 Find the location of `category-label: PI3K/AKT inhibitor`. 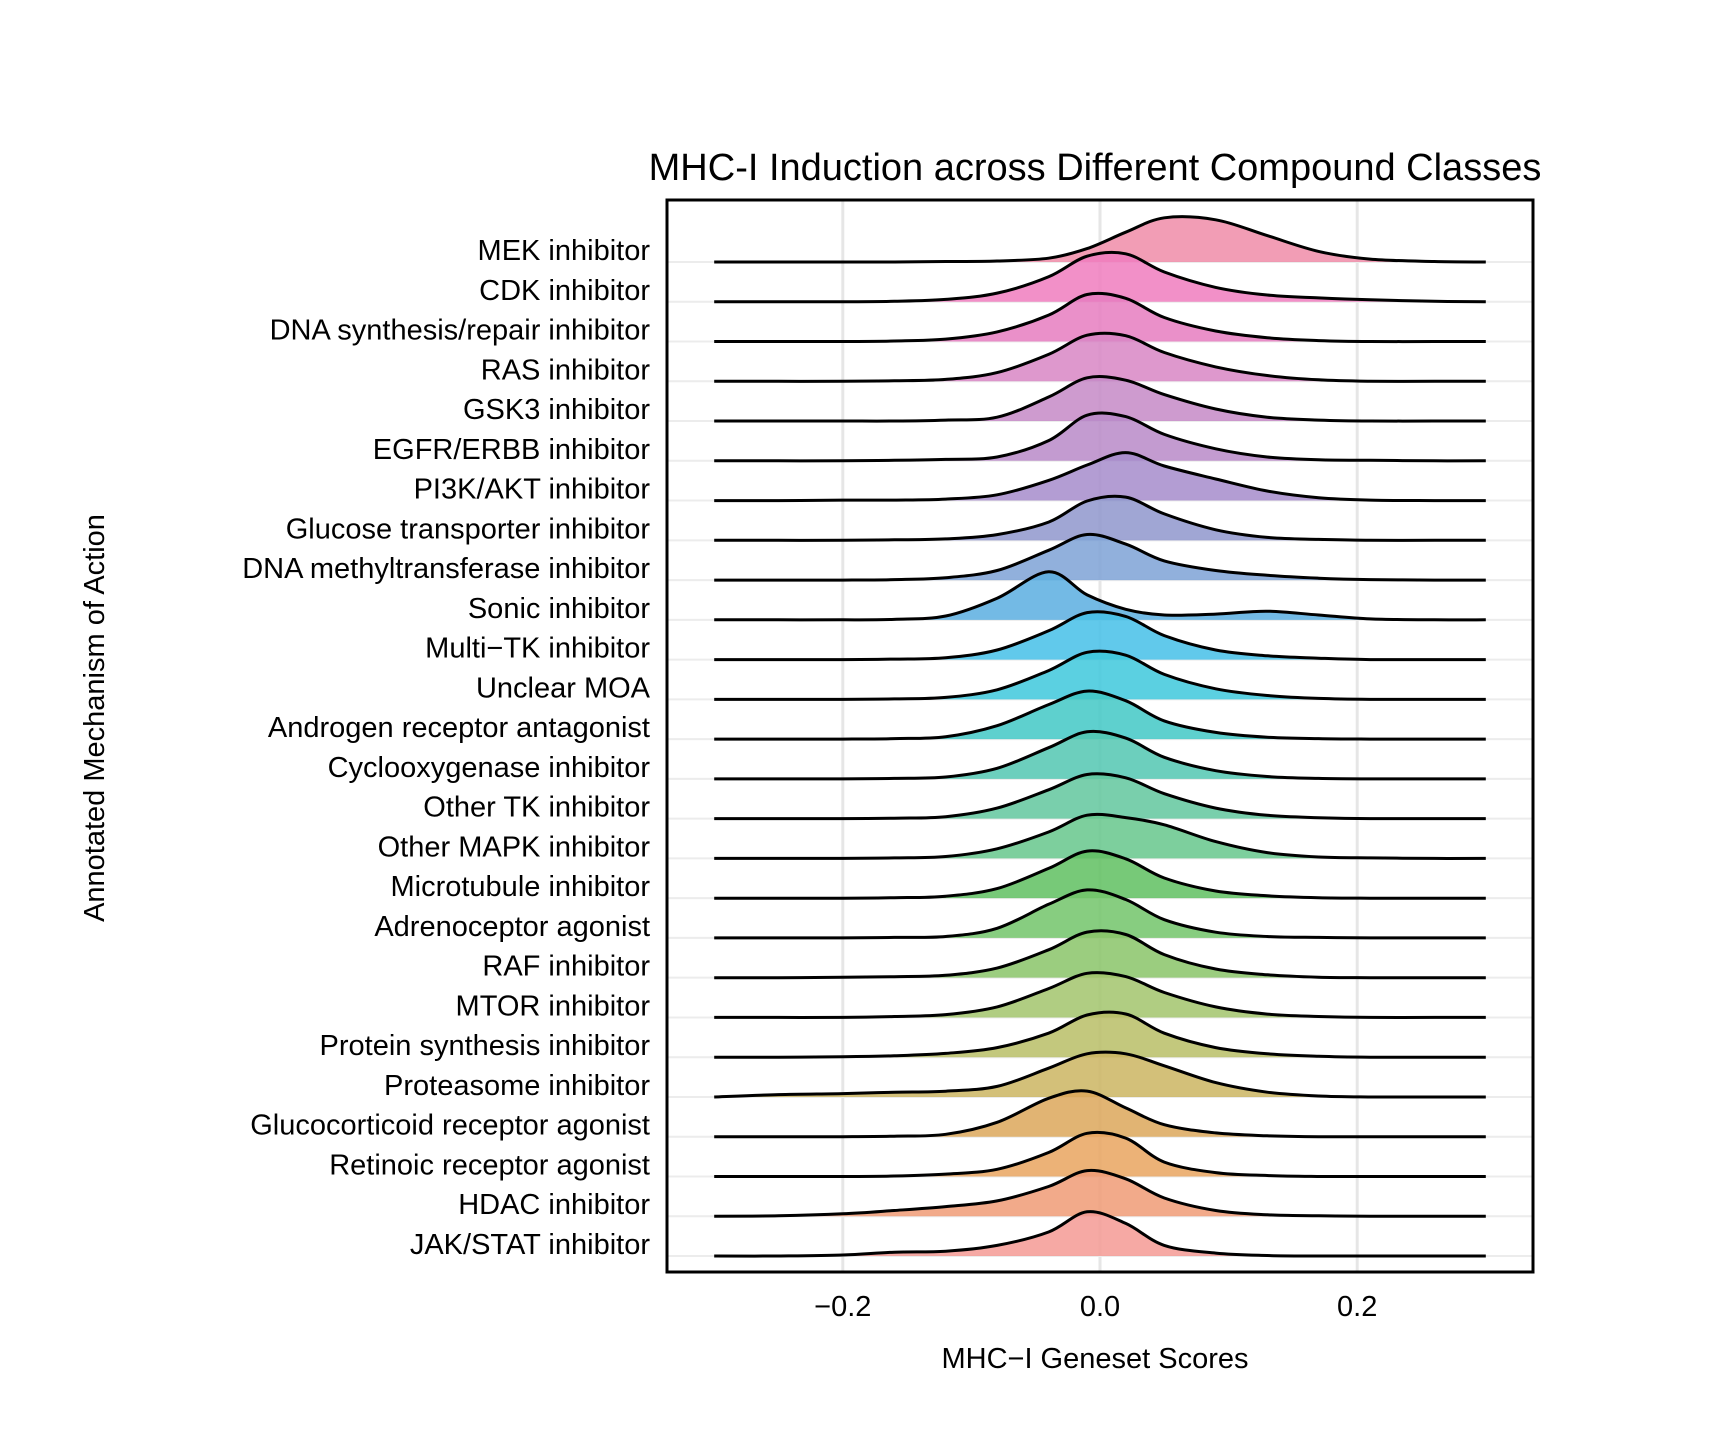

category-label: PI3K/AKT inhibitor is located at coordinates (532, 490).